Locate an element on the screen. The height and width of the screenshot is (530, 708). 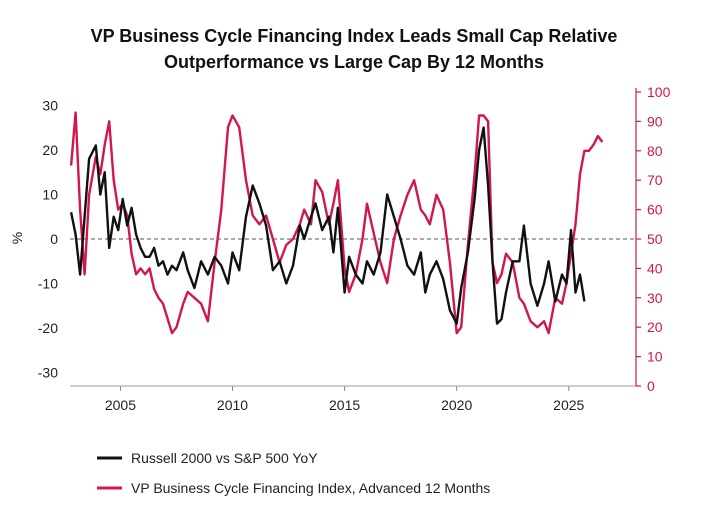
x-axis-ticks: 2005 2010 2015 2020 2025 is located at coordinates (345, 399).